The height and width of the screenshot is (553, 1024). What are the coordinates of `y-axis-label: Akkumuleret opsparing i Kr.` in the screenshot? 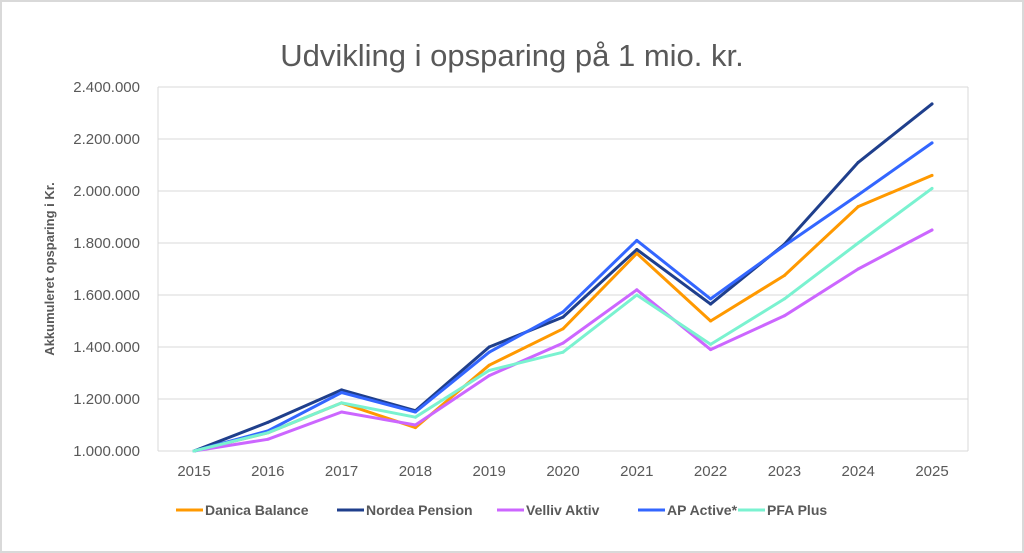 It's located at (49, 268).